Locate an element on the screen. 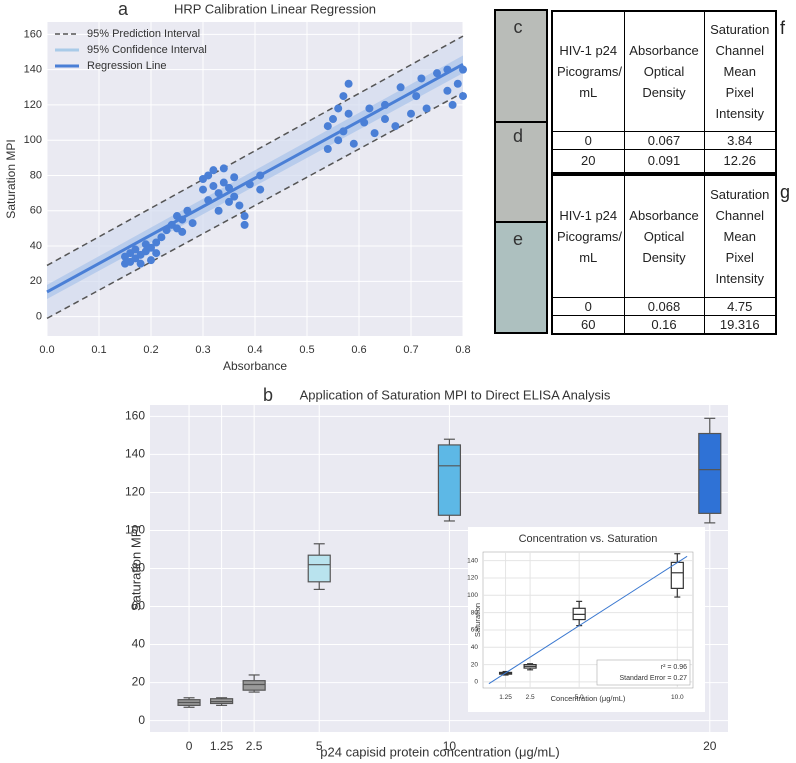 The width and height of the screenshot is (796, 763). x-tick-label: 0.6 is located at coordinates (358, 350).